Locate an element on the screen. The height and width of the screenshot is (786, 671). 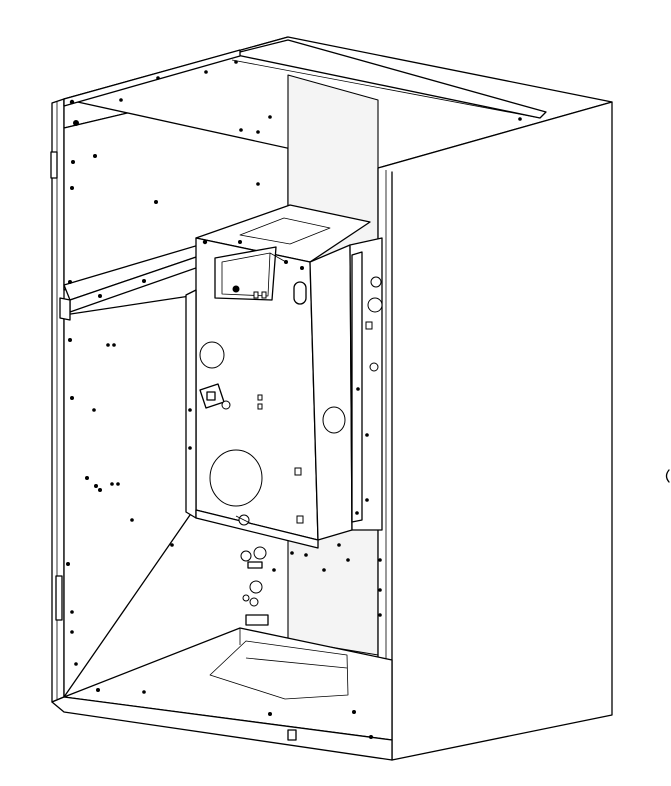
edge-fragment is located at coordinates (667, 476).